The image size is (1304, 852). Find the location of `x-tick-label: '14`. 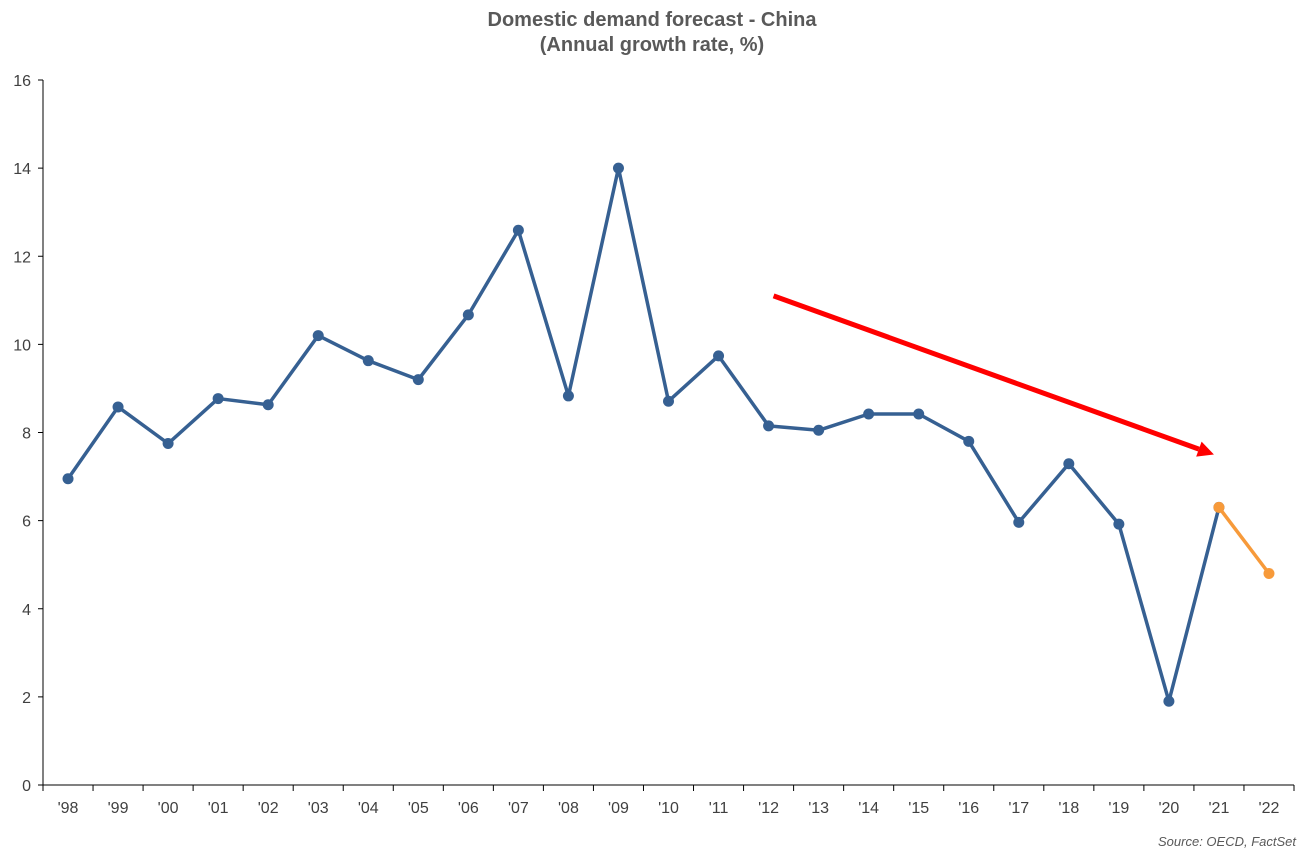

x-tick-label: '14 is located at coordinates (868, 808).